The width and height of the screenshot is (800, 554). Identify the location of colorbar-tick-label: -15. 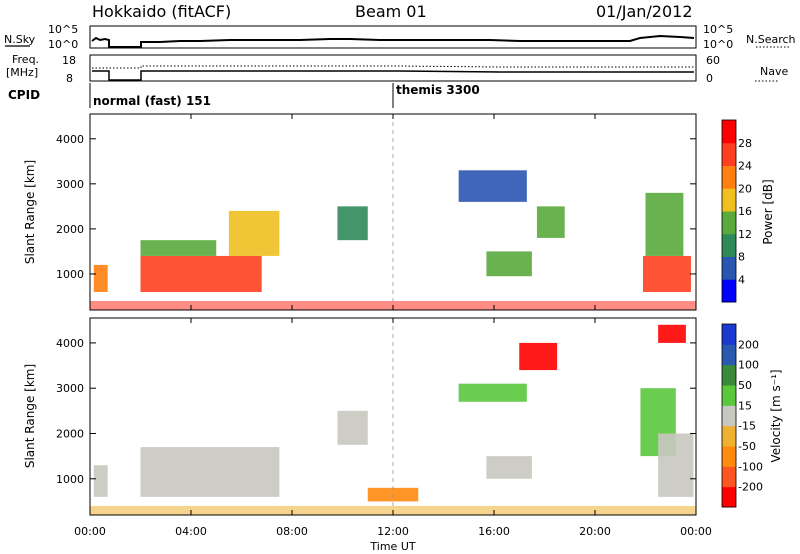
(747, 426).